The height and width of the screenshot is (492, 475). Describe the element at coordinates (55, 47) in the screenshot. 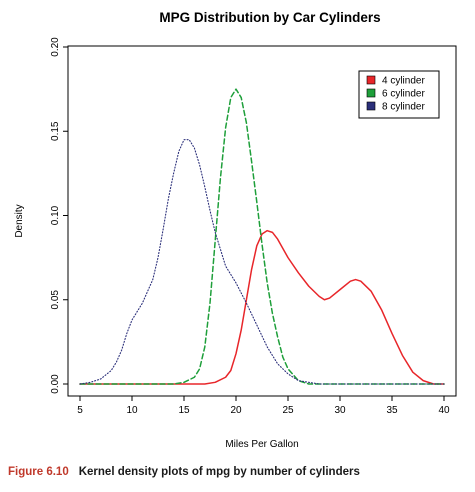

I see `y-tick-label: 0.20` at that location.